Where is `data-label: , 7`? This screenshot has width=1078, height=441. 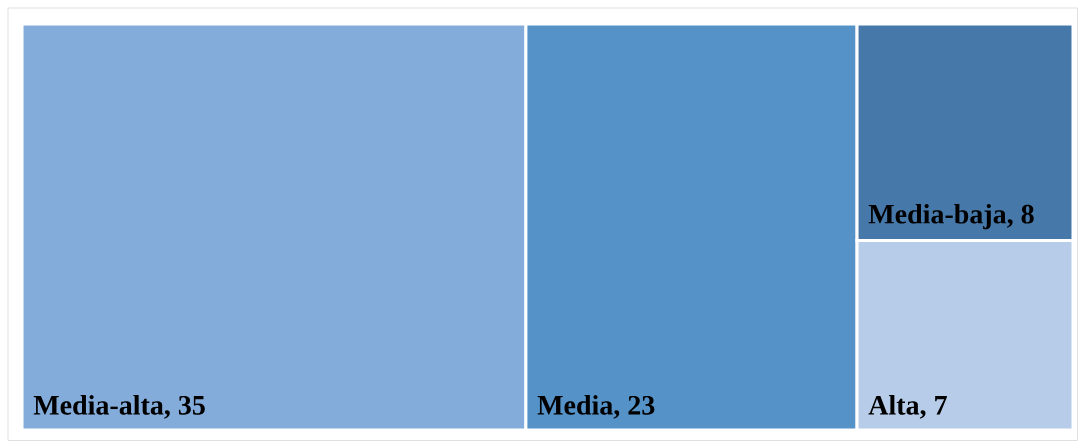
data-label: , 7 is located at coordinates (933, 407).